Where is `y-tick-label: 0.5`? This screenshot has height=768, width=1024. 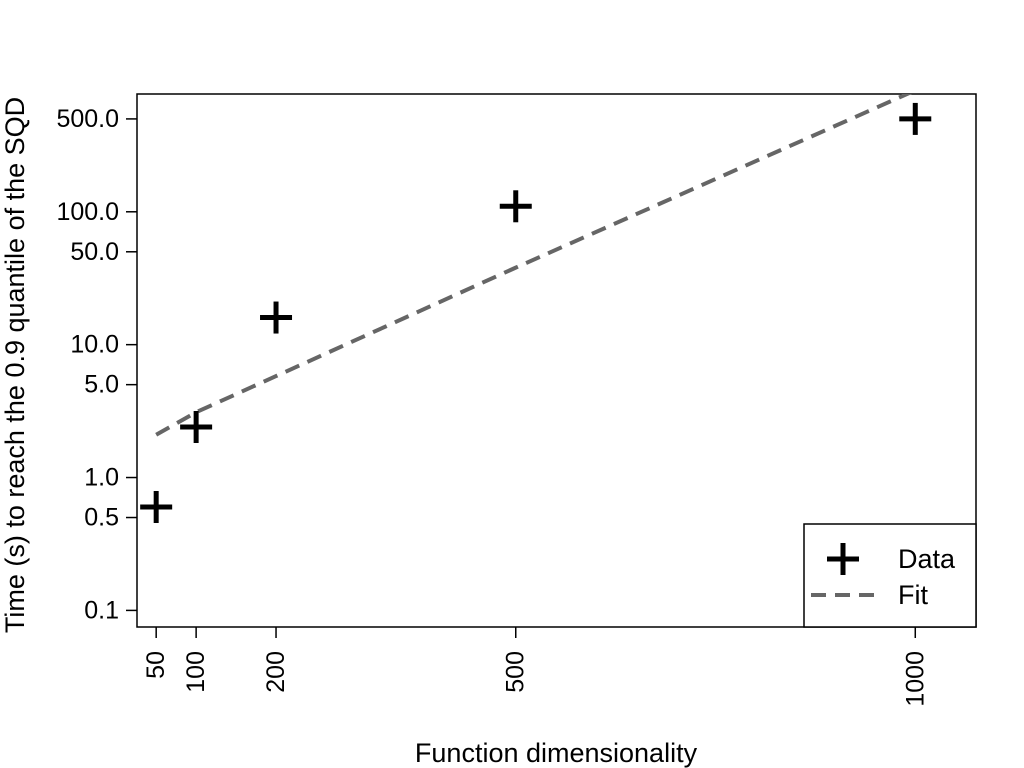 y-tick-label: 0.5 is located at coordinates (101, 518).